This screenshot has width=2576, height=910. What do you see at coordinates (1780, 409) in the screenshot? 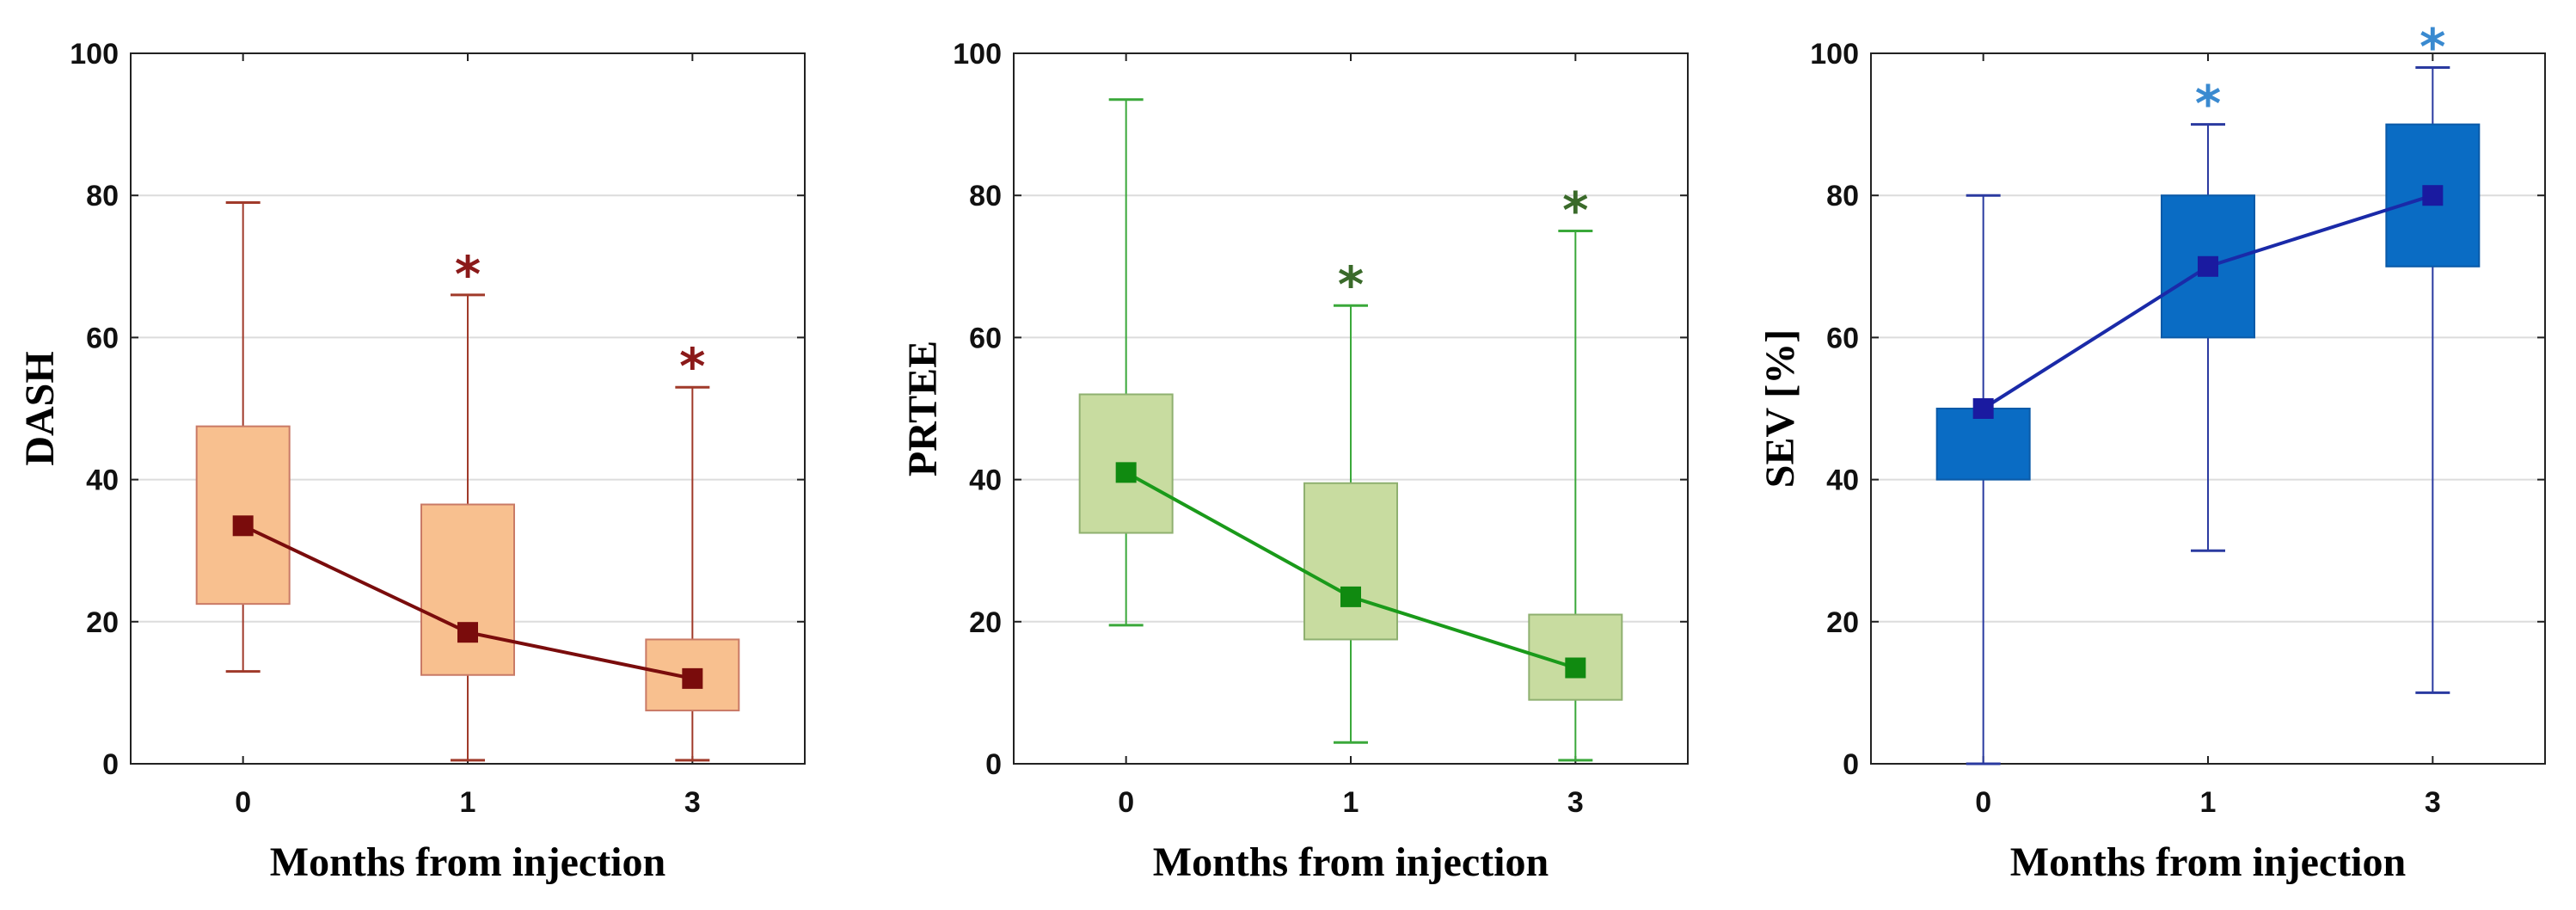
I see `y-axis-title: SEV [%]` at bounding box center [1780, 409].